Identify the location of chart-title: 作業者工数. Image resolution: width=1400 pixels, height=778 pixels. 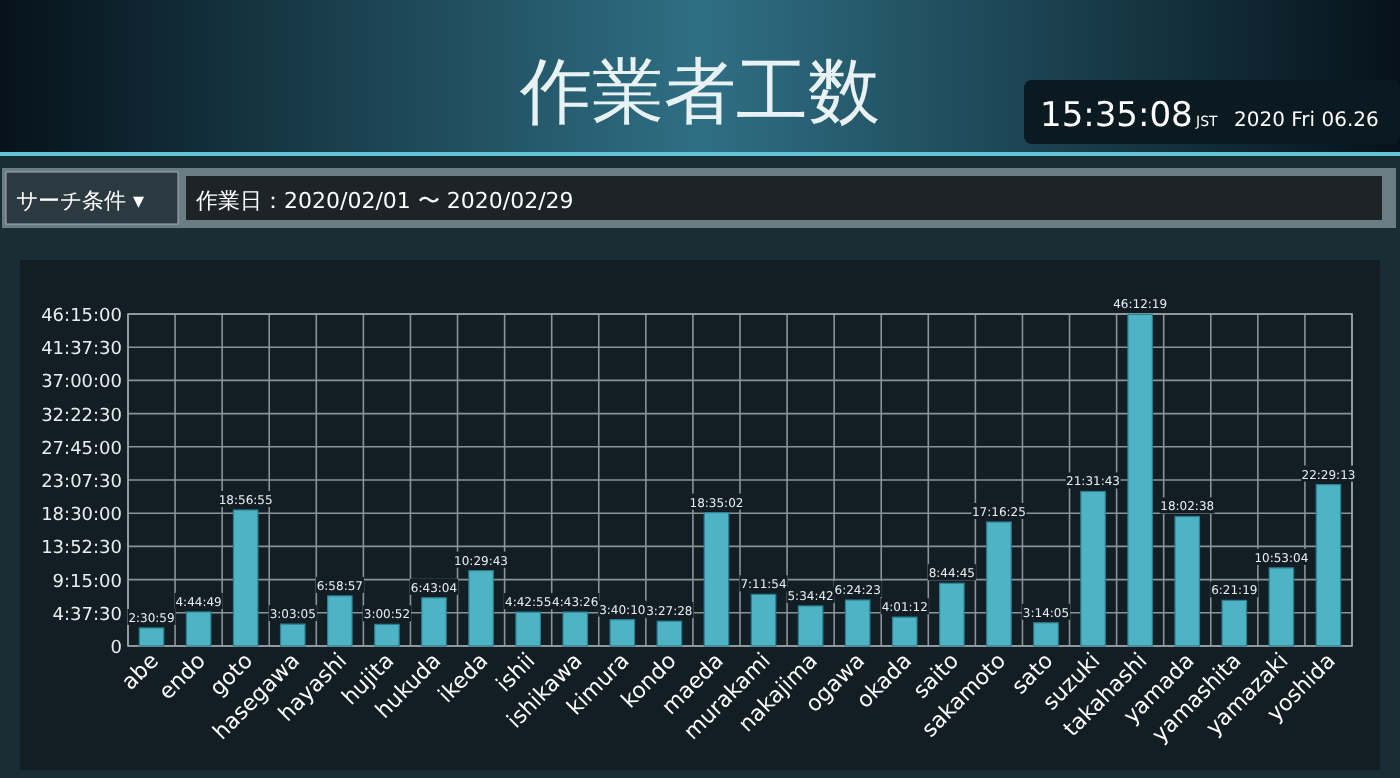
(699, 93).